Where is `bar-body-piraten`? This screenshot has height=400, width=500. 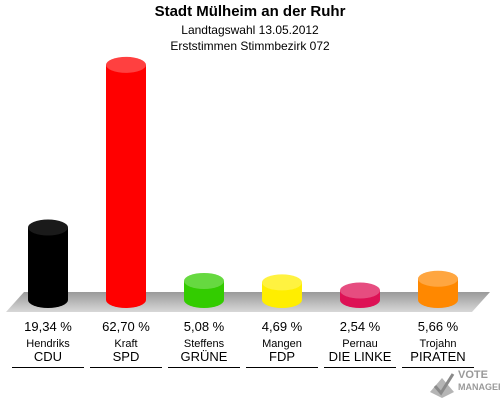
bar-body-piraten is located at coordinates (438, 293).